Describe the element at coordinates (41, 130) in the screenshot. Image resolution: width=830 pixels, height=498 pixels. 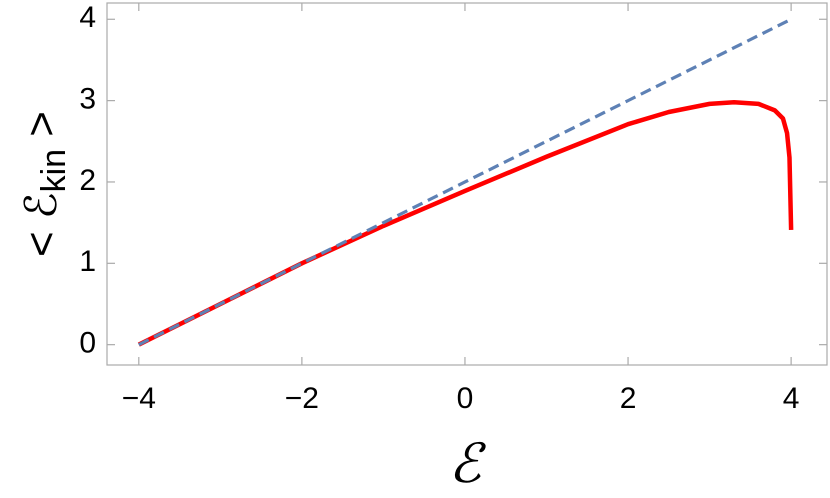
I see `y-label-end: >` at that location.